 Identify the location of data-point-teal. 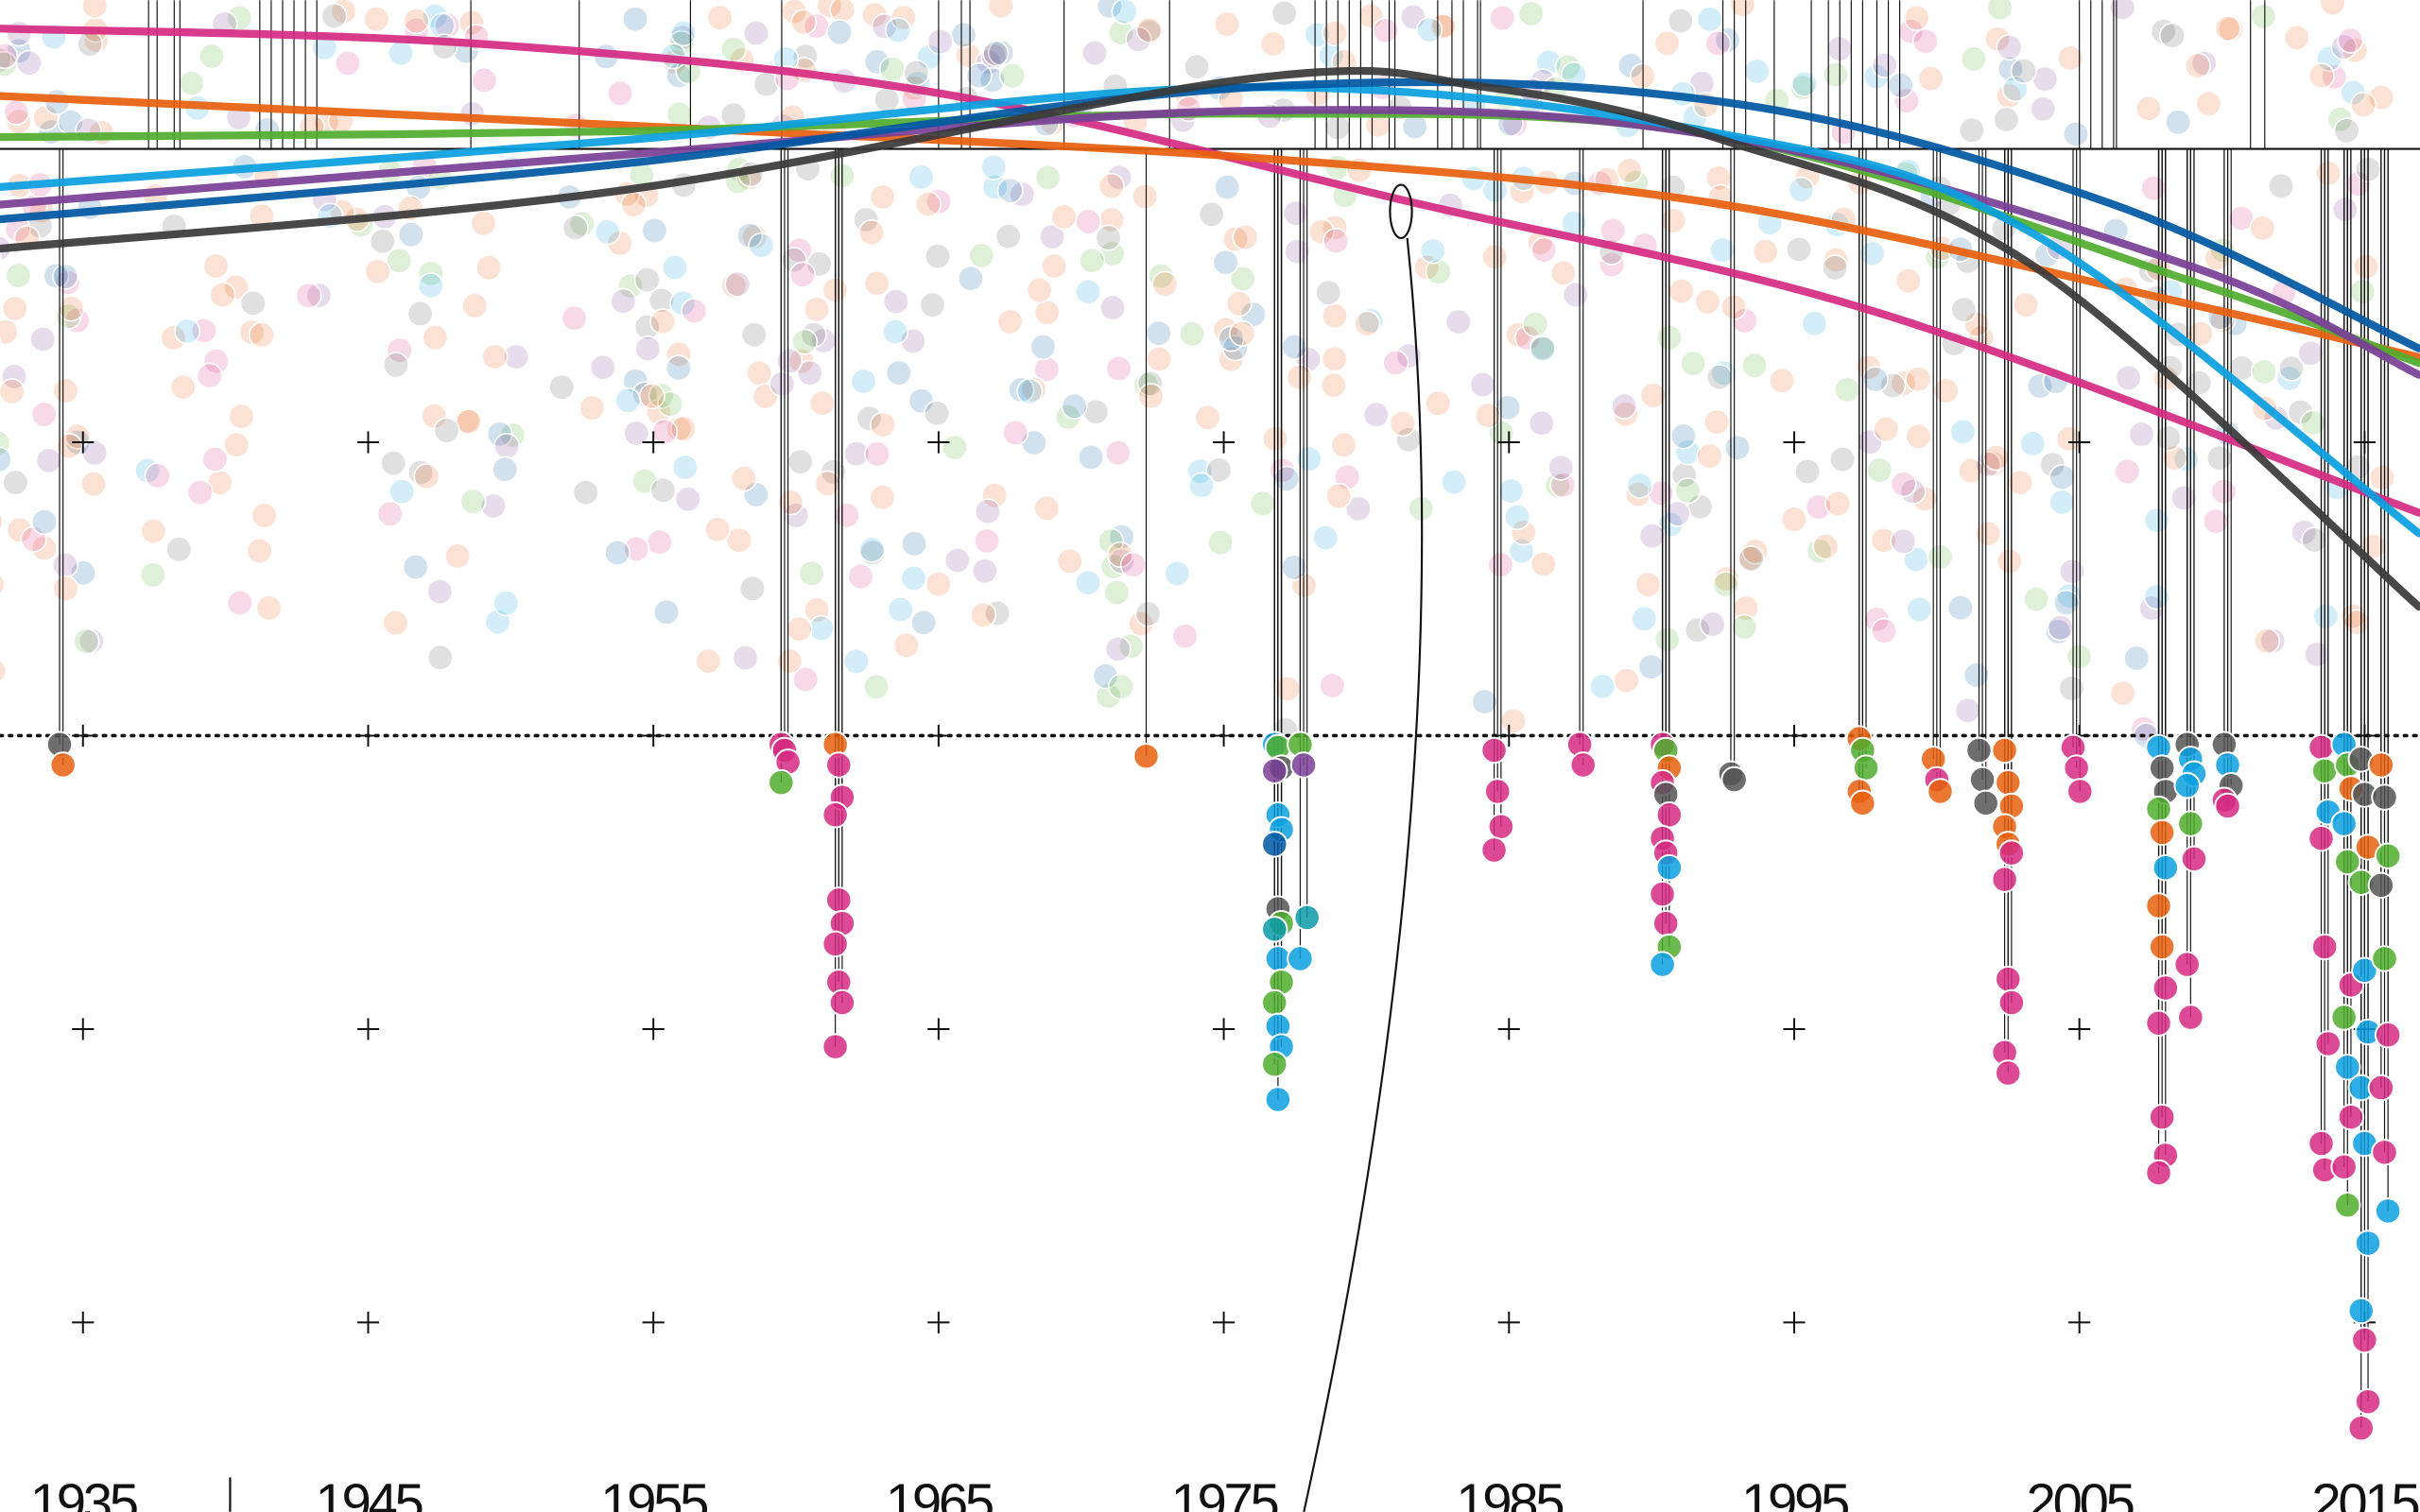
(1274, 929).